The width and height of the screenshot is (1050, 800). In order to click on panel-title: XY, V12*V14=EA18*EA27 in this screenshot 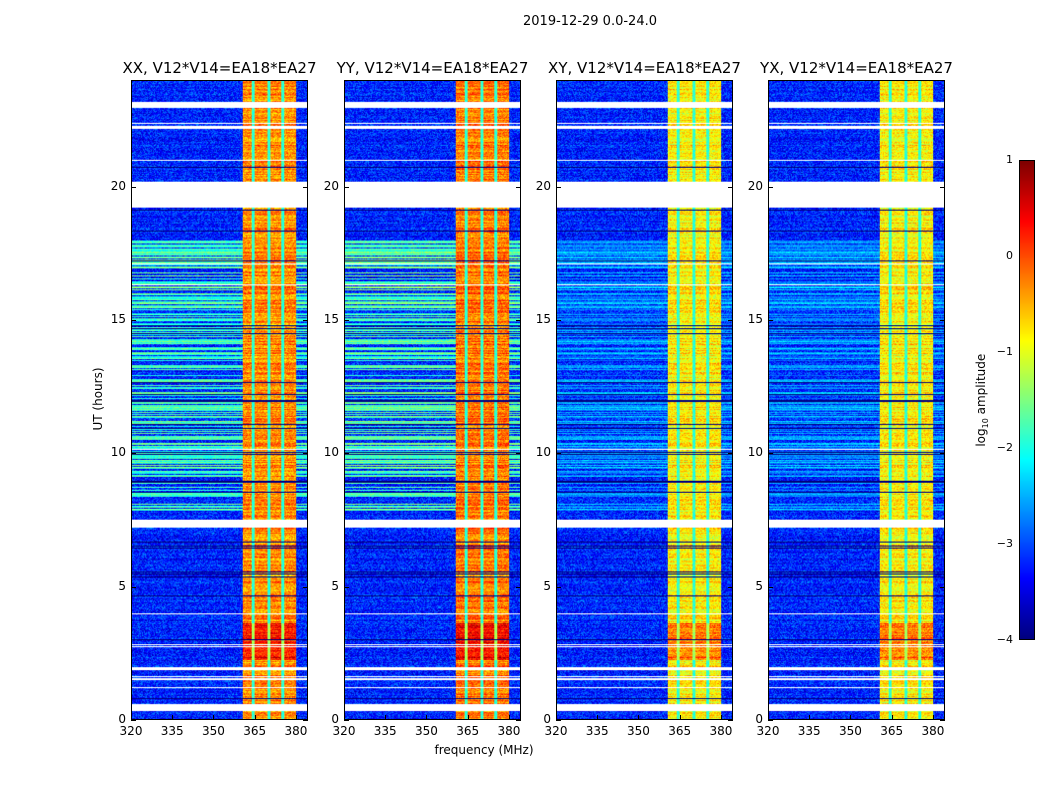, I will do `click(644, 68)`.